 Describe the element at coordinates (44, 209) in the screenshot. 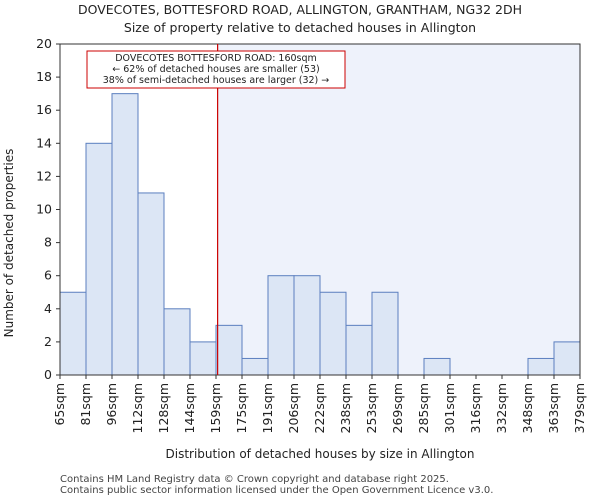

I see `y-tick-label: 10` at that location.